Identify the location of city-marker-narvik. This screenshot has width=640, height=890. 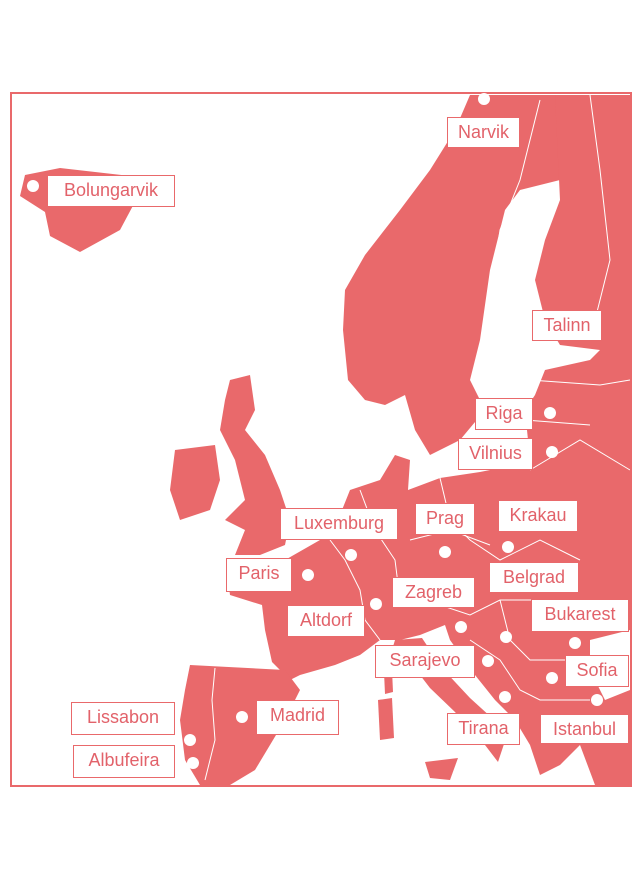
(484, 99).